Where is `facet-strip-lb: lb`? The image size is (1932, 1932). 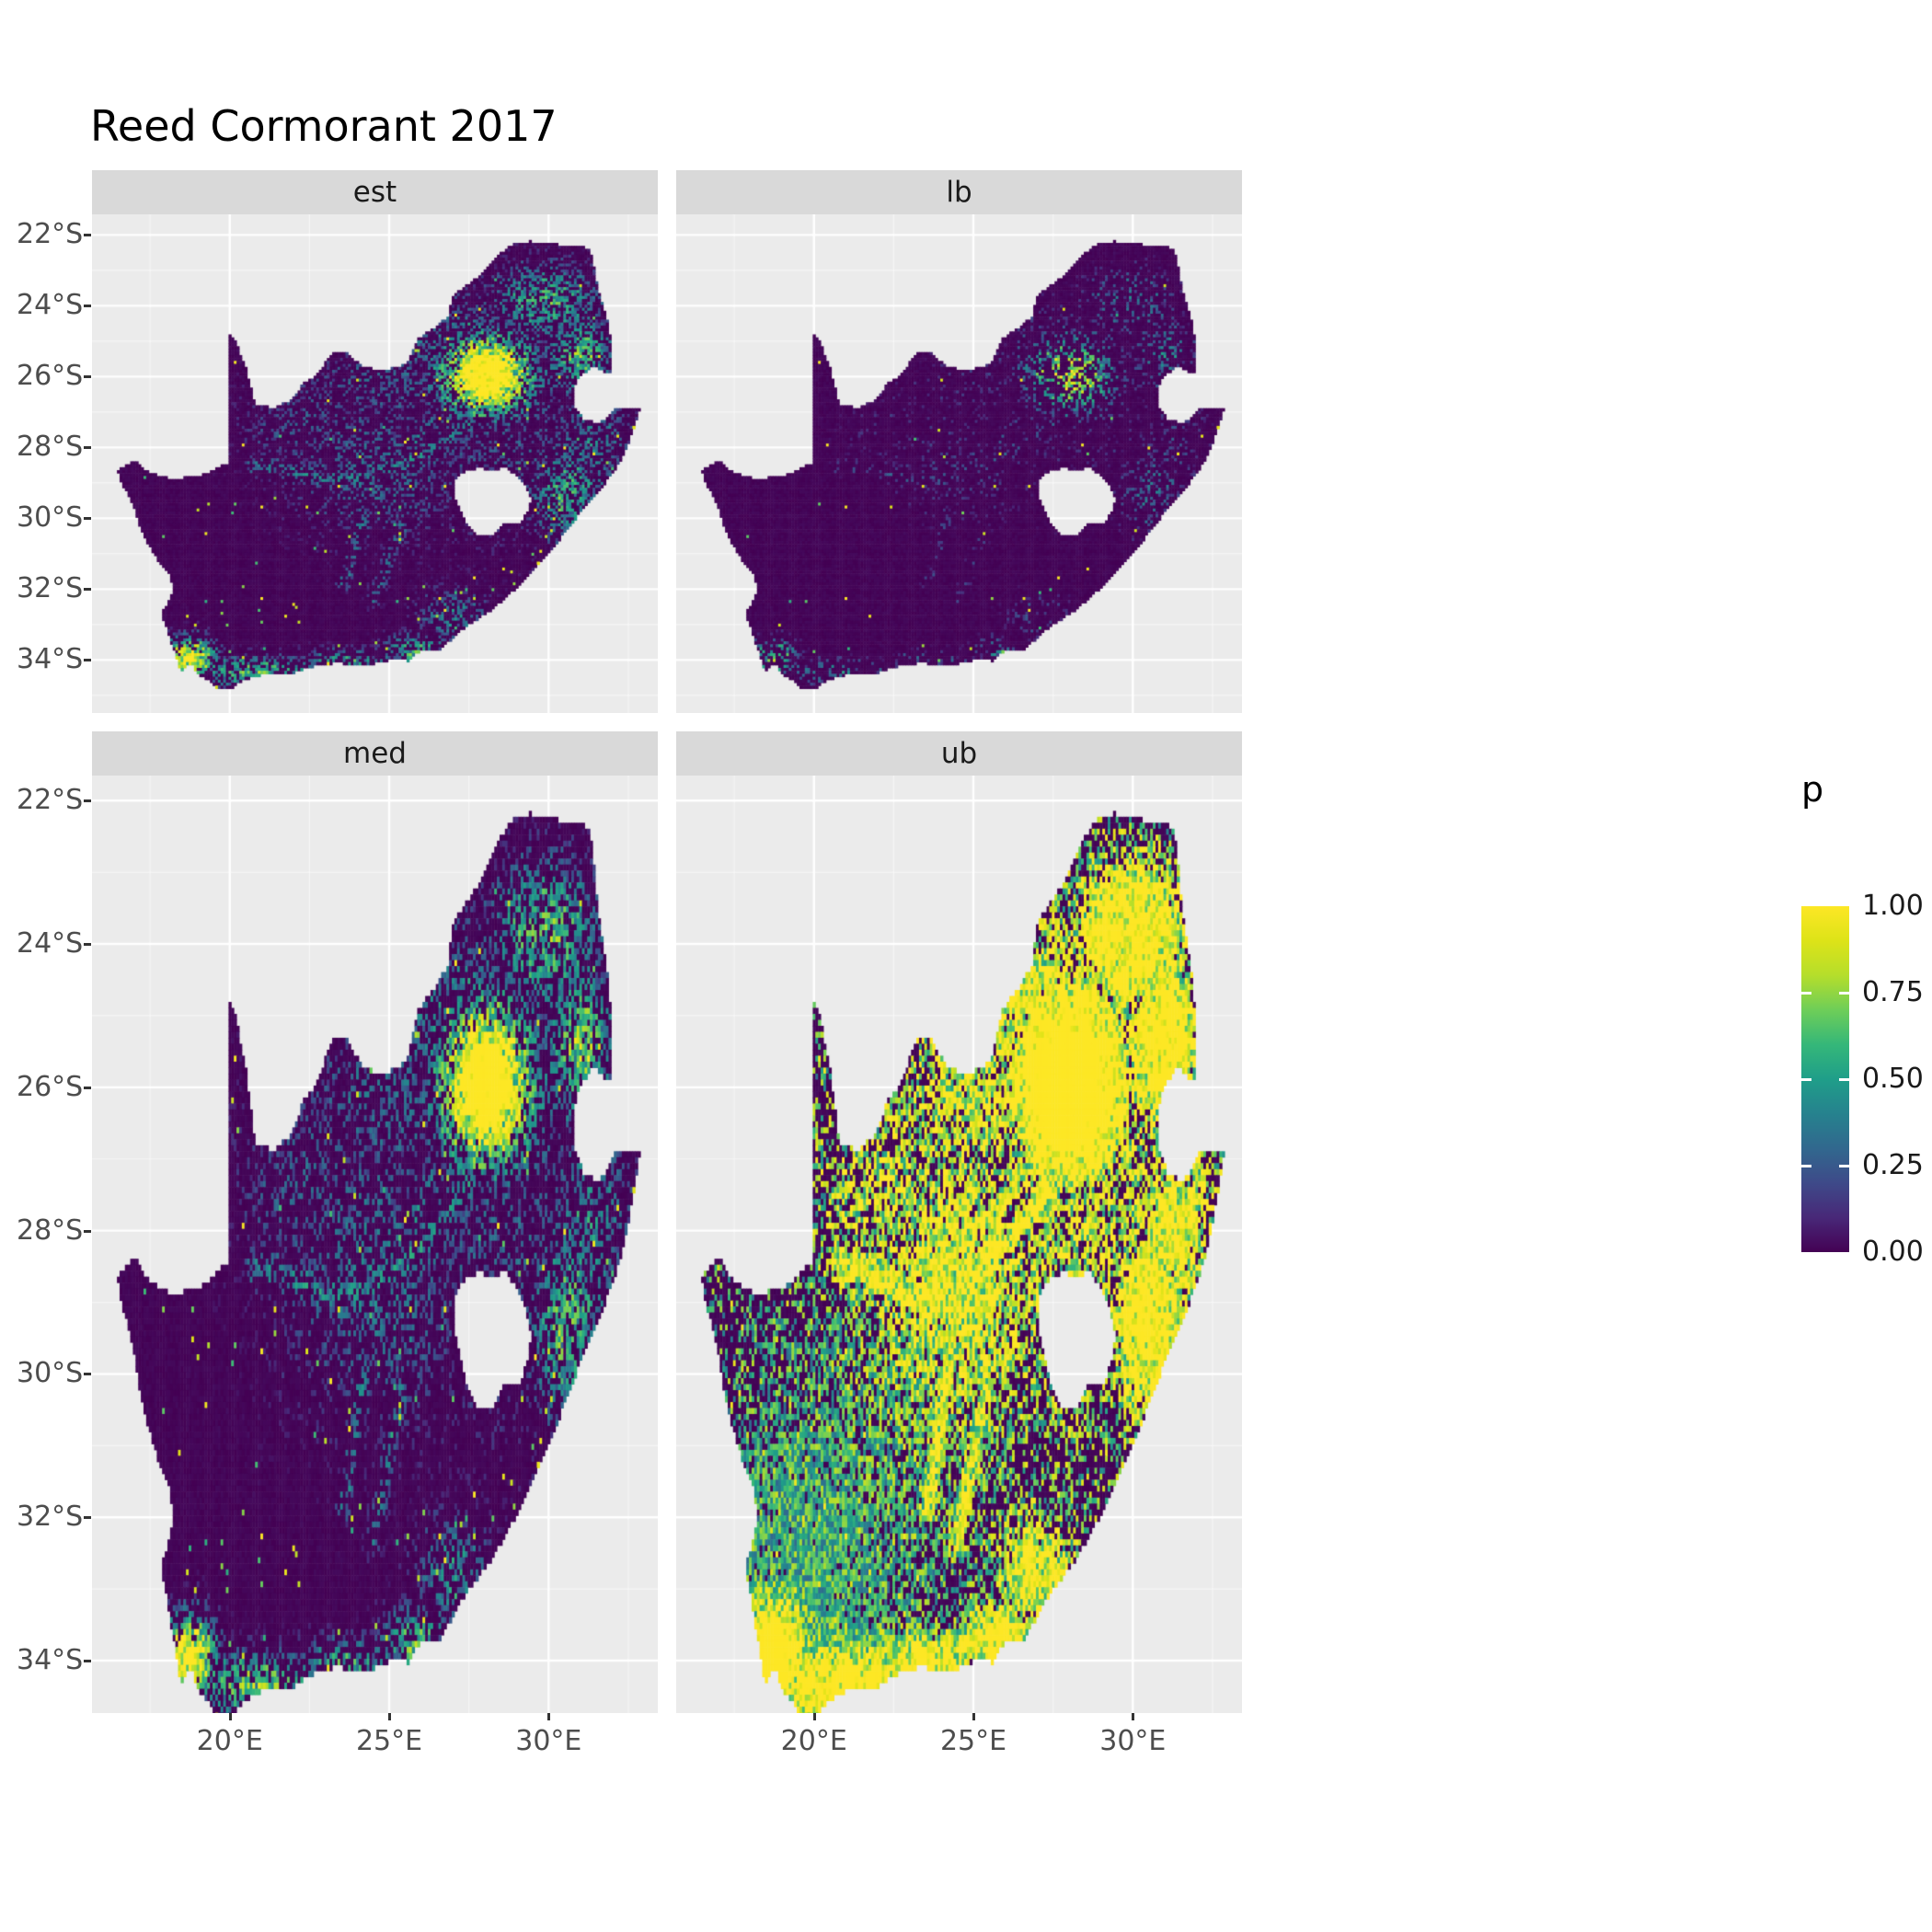
facet-strip-lb: lb is located at coordinates (959, 192).